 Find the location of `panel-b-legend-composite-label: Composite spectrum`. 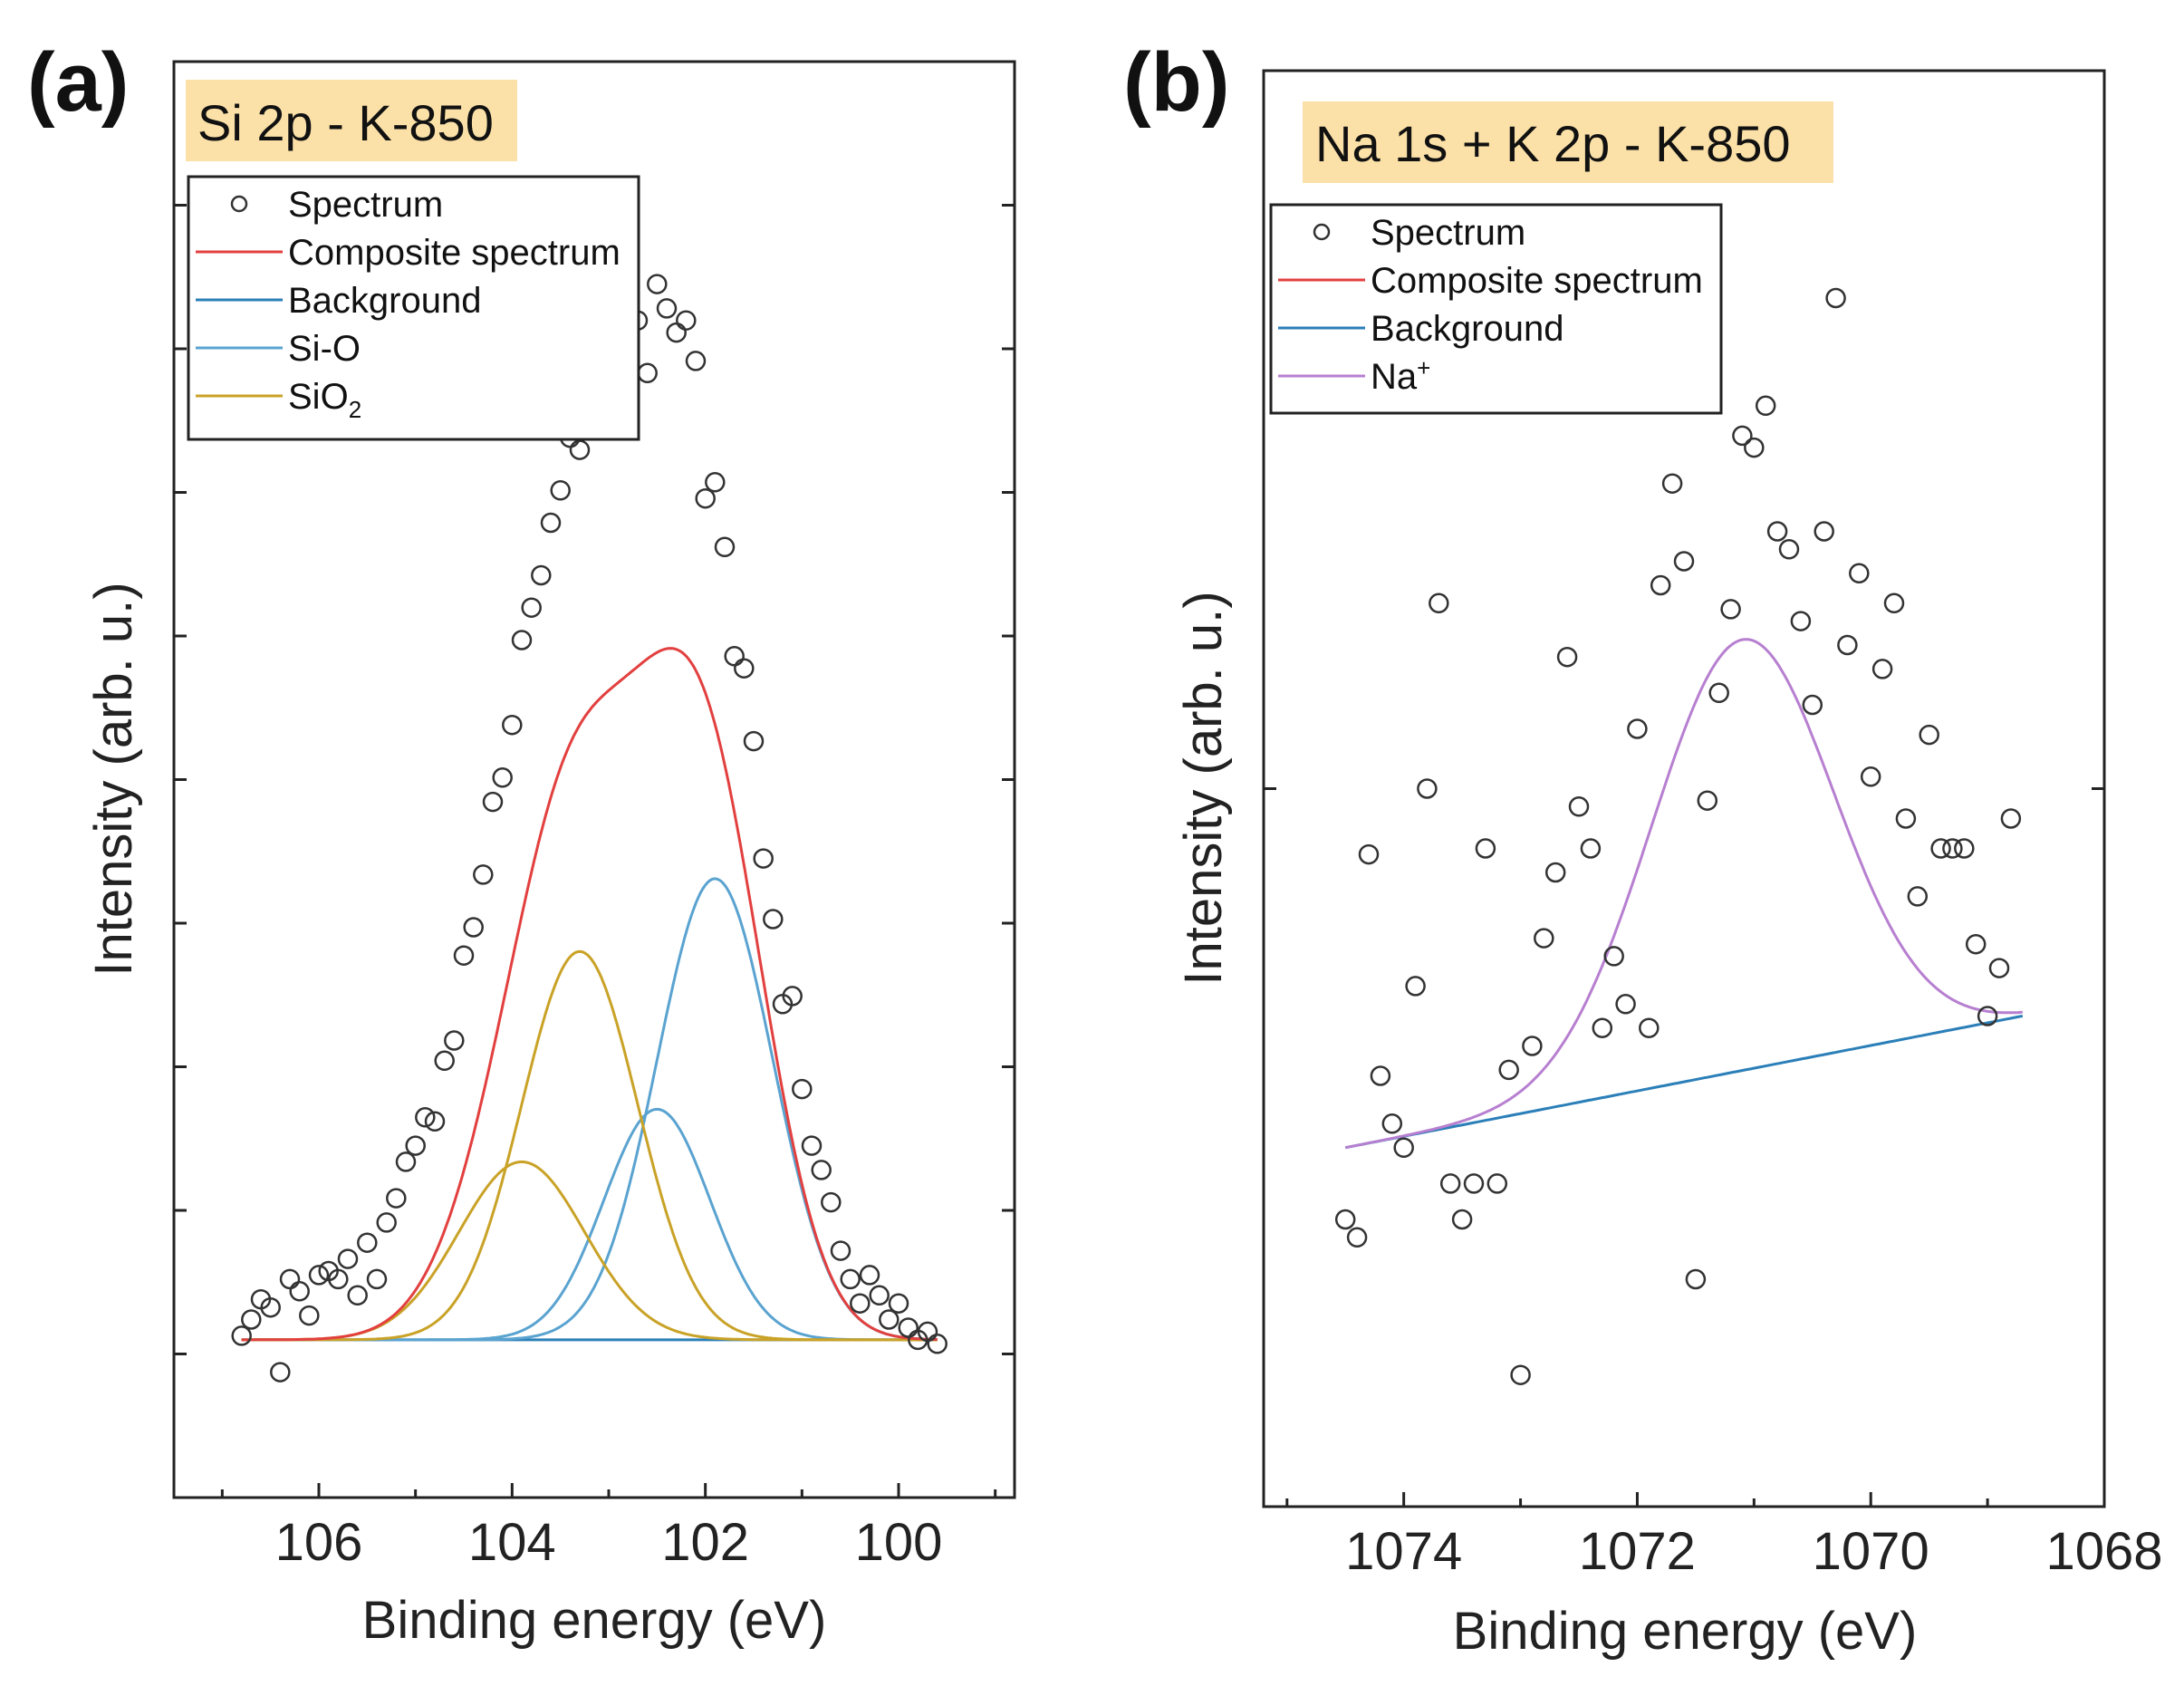

panel-b-legend-composite-label: Composite spectrum is located at coordinates (1537, 281).